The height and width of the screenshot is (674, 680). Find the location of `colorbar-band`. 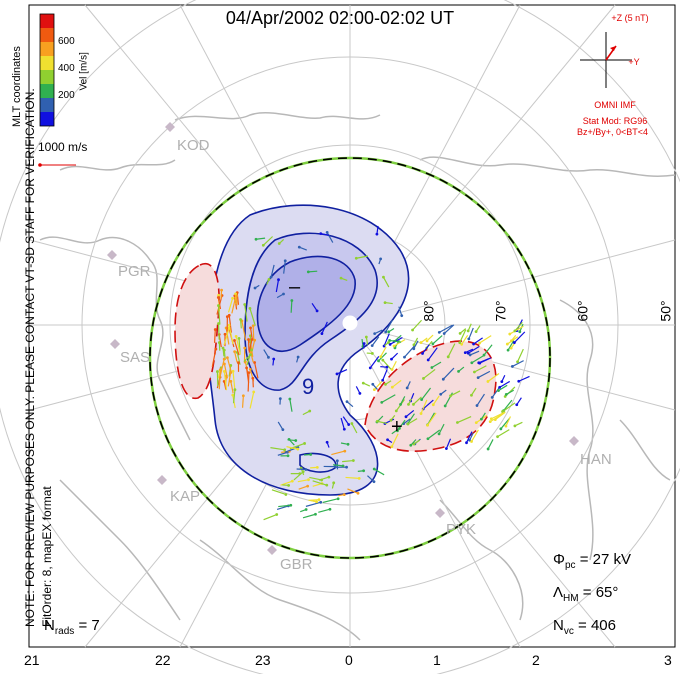

colorbar-band is located at coordinates (47, 77).